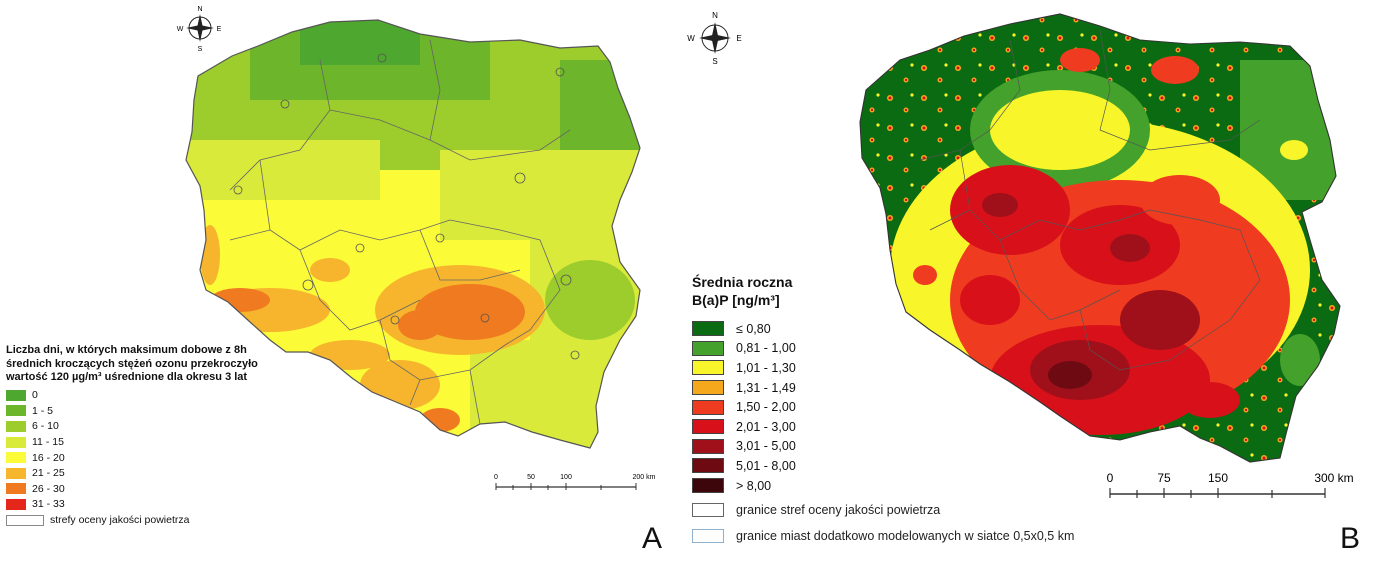  Describe the element at coordinates (406, 206) in the screenshot. I see `city-outlines-a` at that location.